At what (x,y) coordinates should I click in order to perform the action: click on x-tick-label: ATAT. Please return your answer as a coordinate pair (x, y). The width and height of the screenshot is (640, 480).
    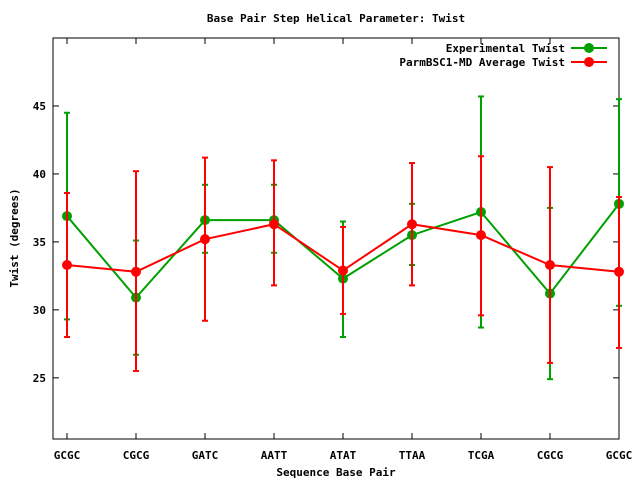
    Looking at the image, I should click on (343, 455).